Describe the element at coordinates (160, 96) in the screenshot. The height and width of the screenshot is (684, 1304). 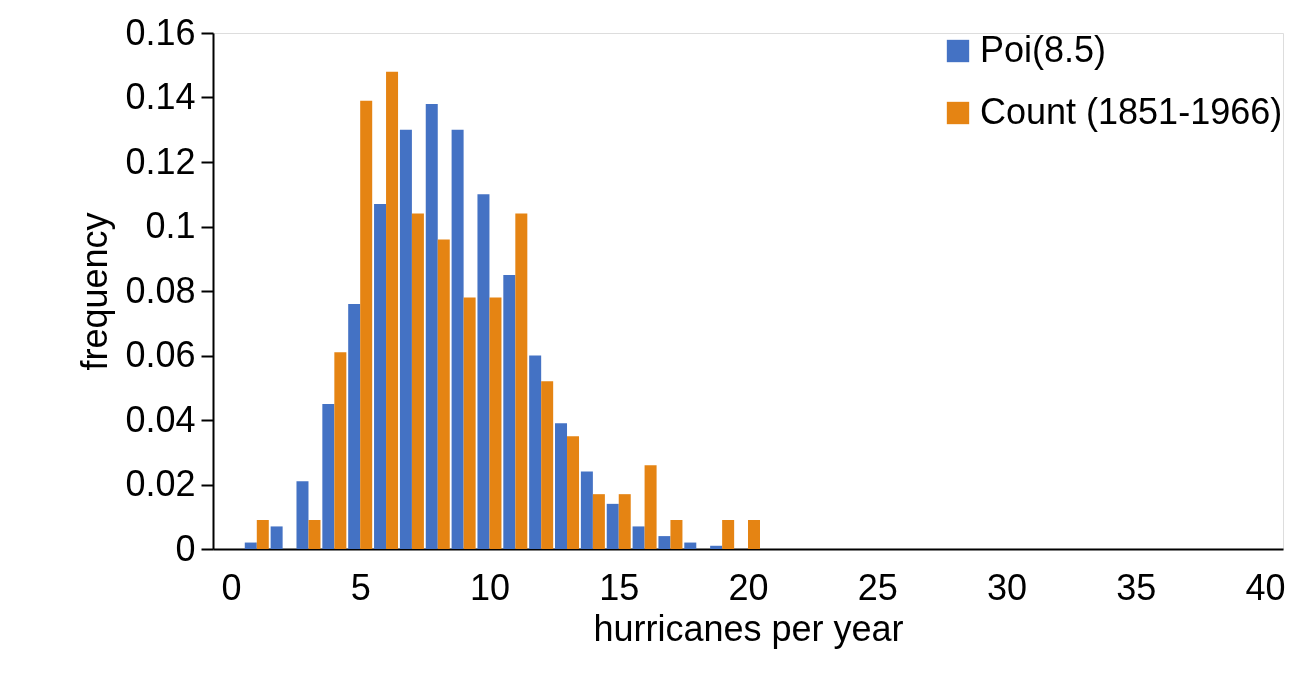
I see `y-tick-label: 0.14` at that location.